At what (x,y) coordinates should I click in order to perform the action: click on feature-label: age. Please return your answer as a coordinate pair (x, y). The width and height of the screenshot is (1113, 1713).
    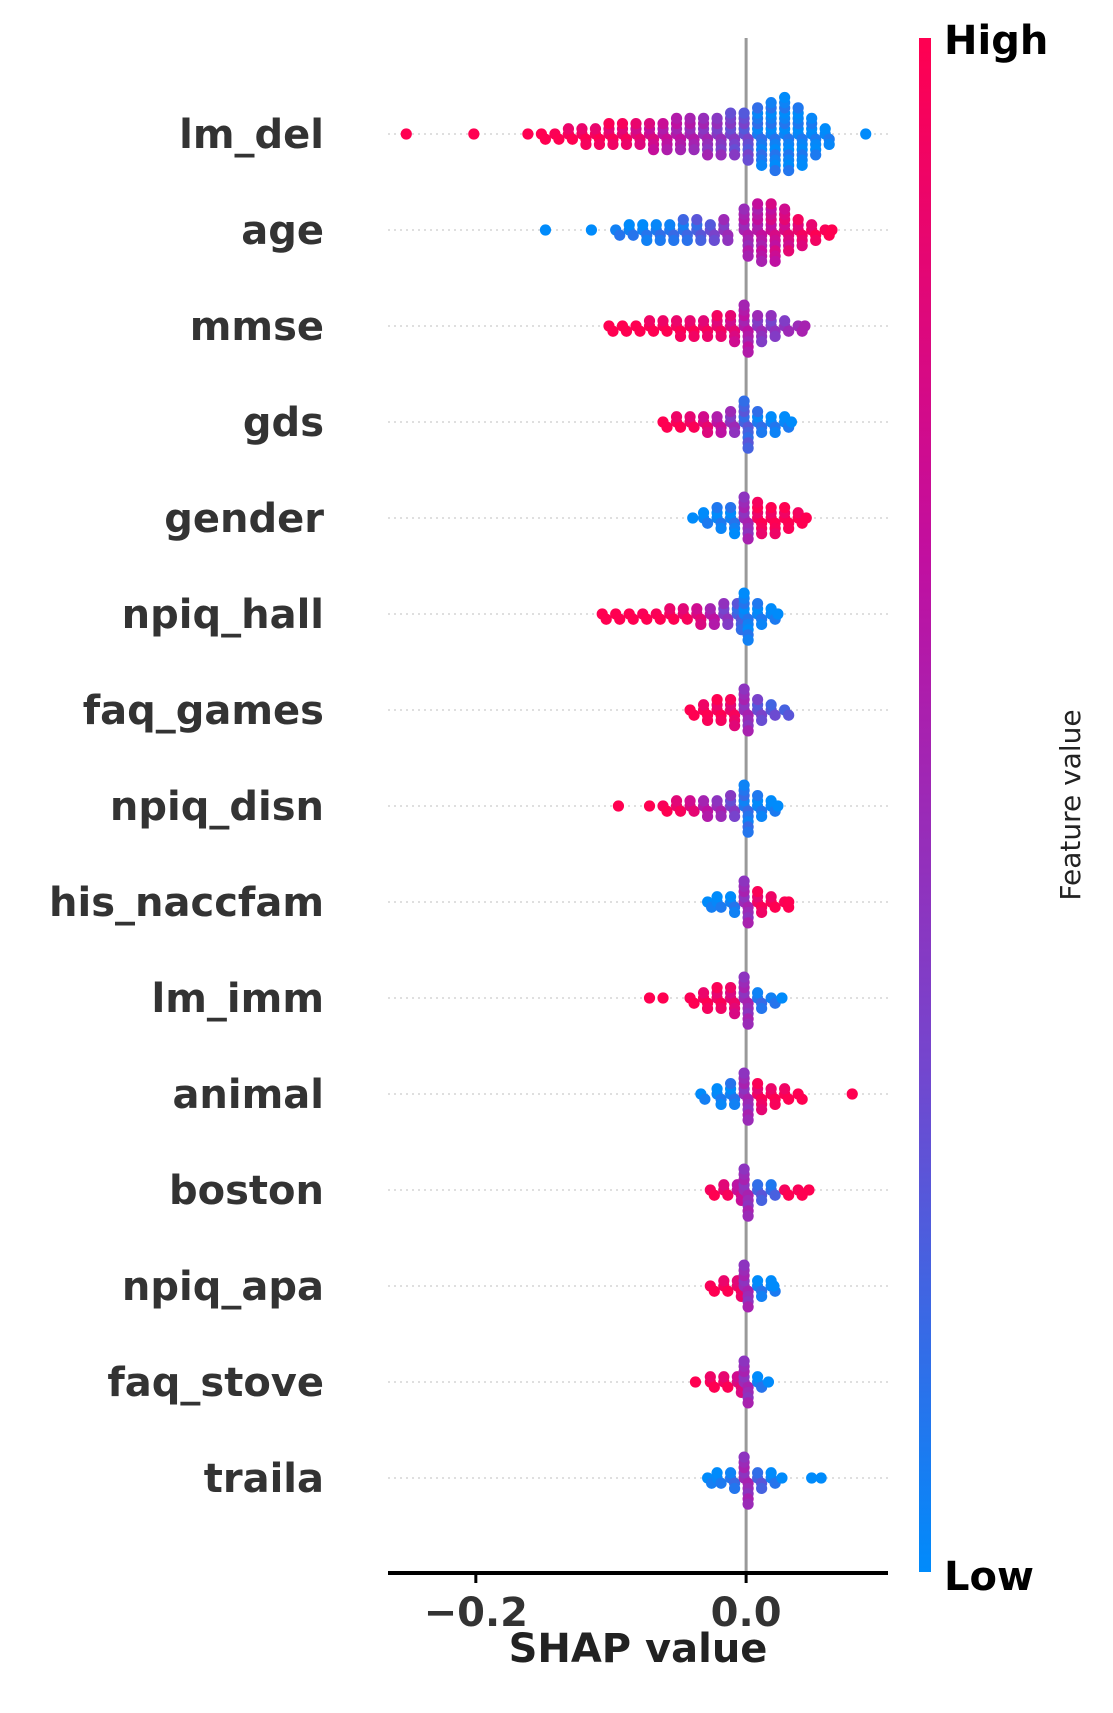
    Looking at the image, I should click on (282, 231).